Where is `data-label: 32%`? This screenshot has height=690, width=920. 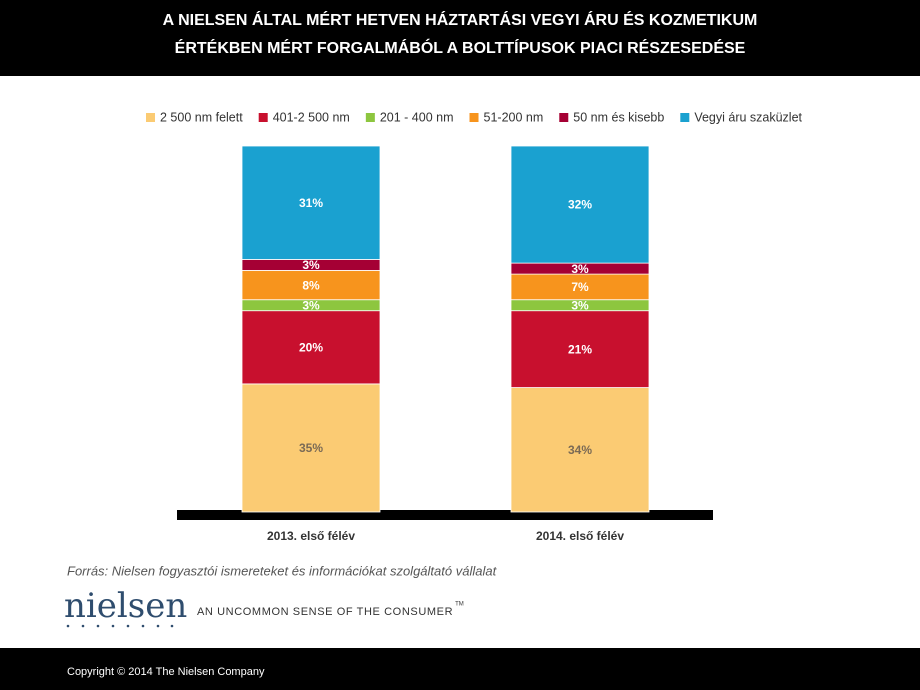 data-label: 32% is located at coordinates (580, 205).